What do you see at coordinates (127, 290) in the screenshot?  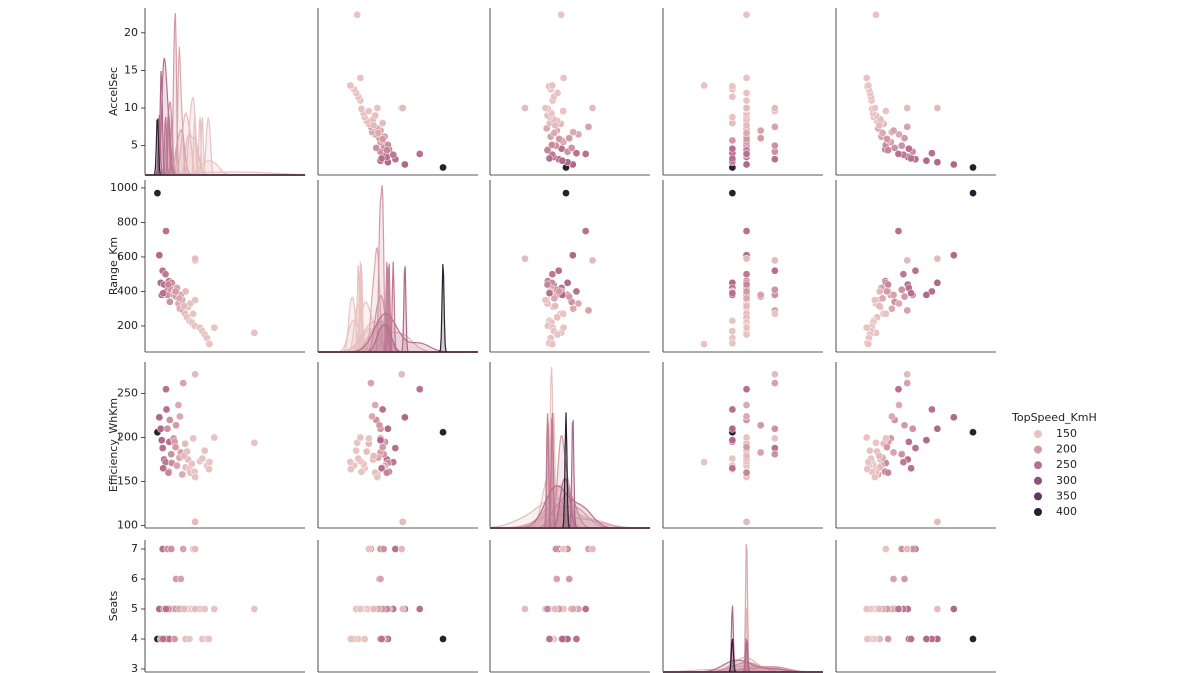 I see `y-tick-label: 400` at bounding box center [127, 290].